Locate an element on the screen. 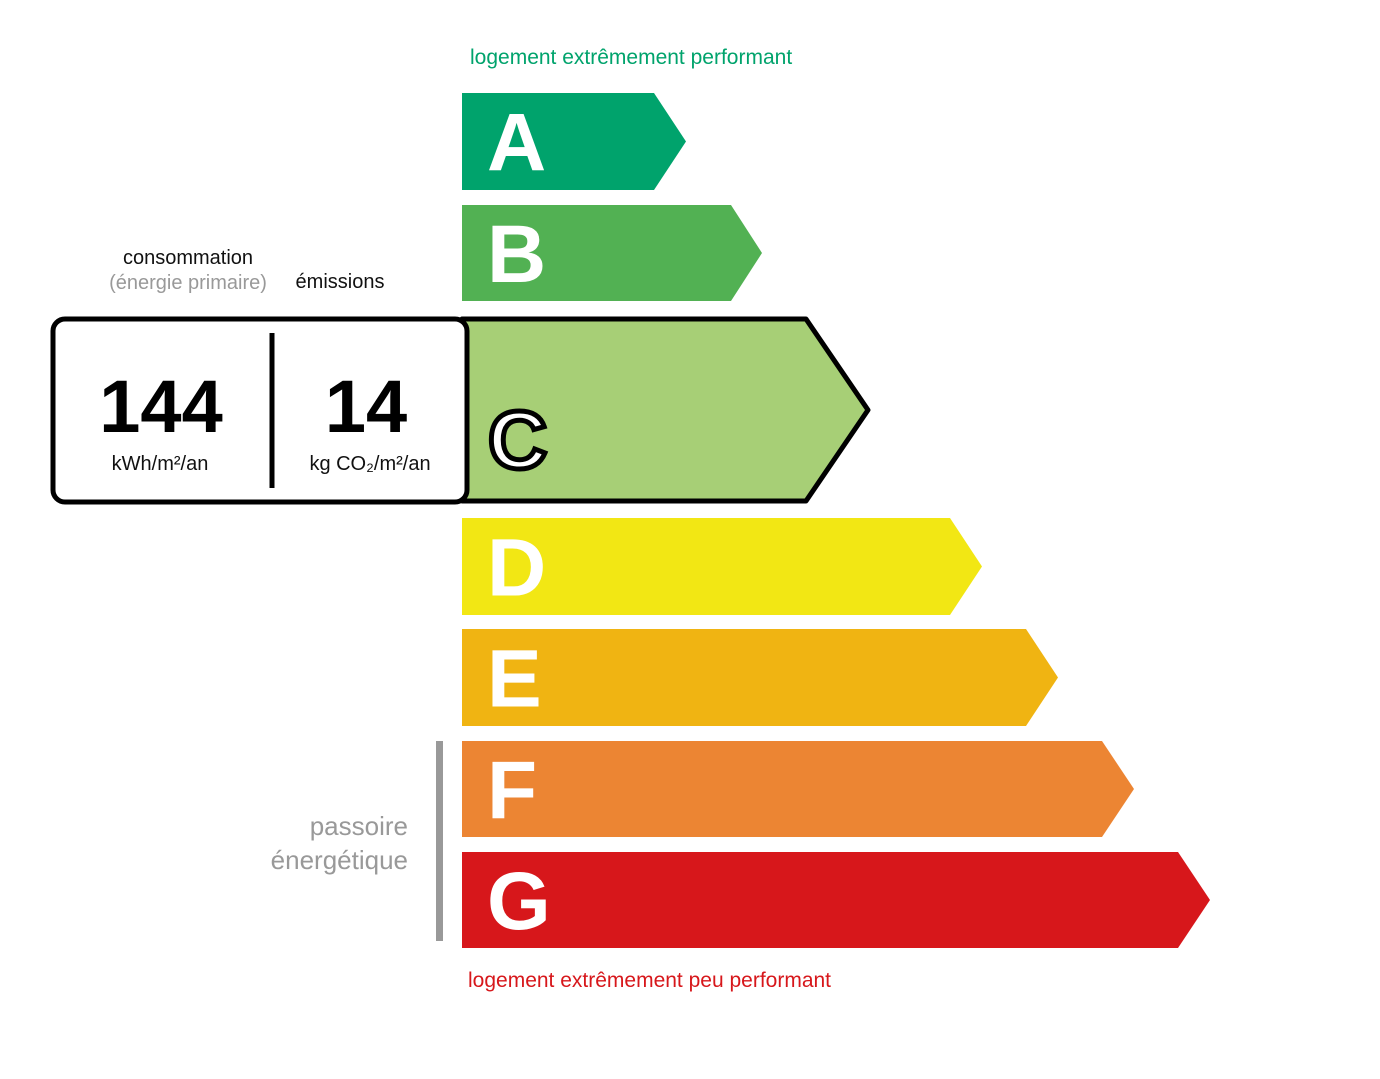 This screenshot has width=1380, height=1079. class-bar-f is located at coordinates (798, 789).